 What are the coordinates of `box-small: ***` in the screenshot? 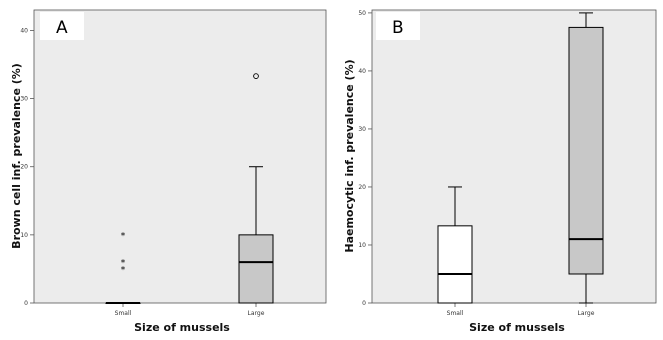 It's located at (123, 267).